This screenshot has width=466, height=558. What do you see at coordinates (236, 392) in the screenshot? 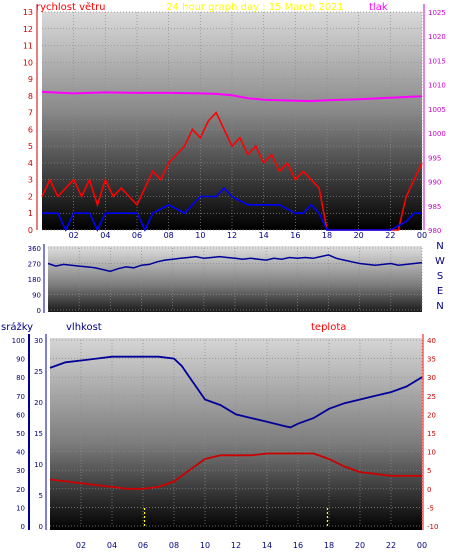
I see `humidity-line` at bounding box center [236, 392].